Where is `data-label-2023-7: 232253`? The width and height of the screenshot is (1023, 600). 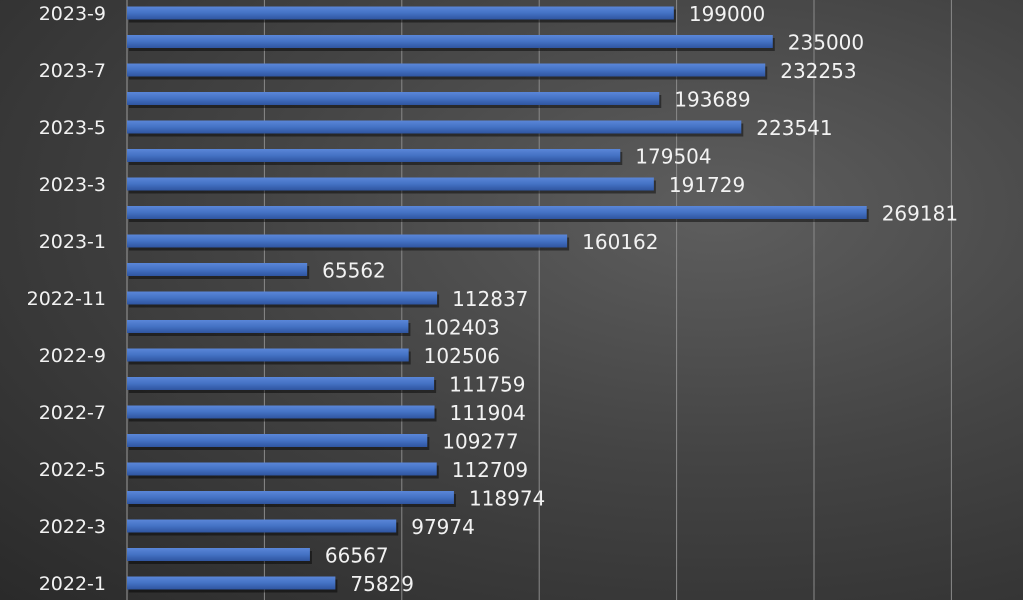 data-label-2023-7: 232253 is located at coordinates (818, 71).